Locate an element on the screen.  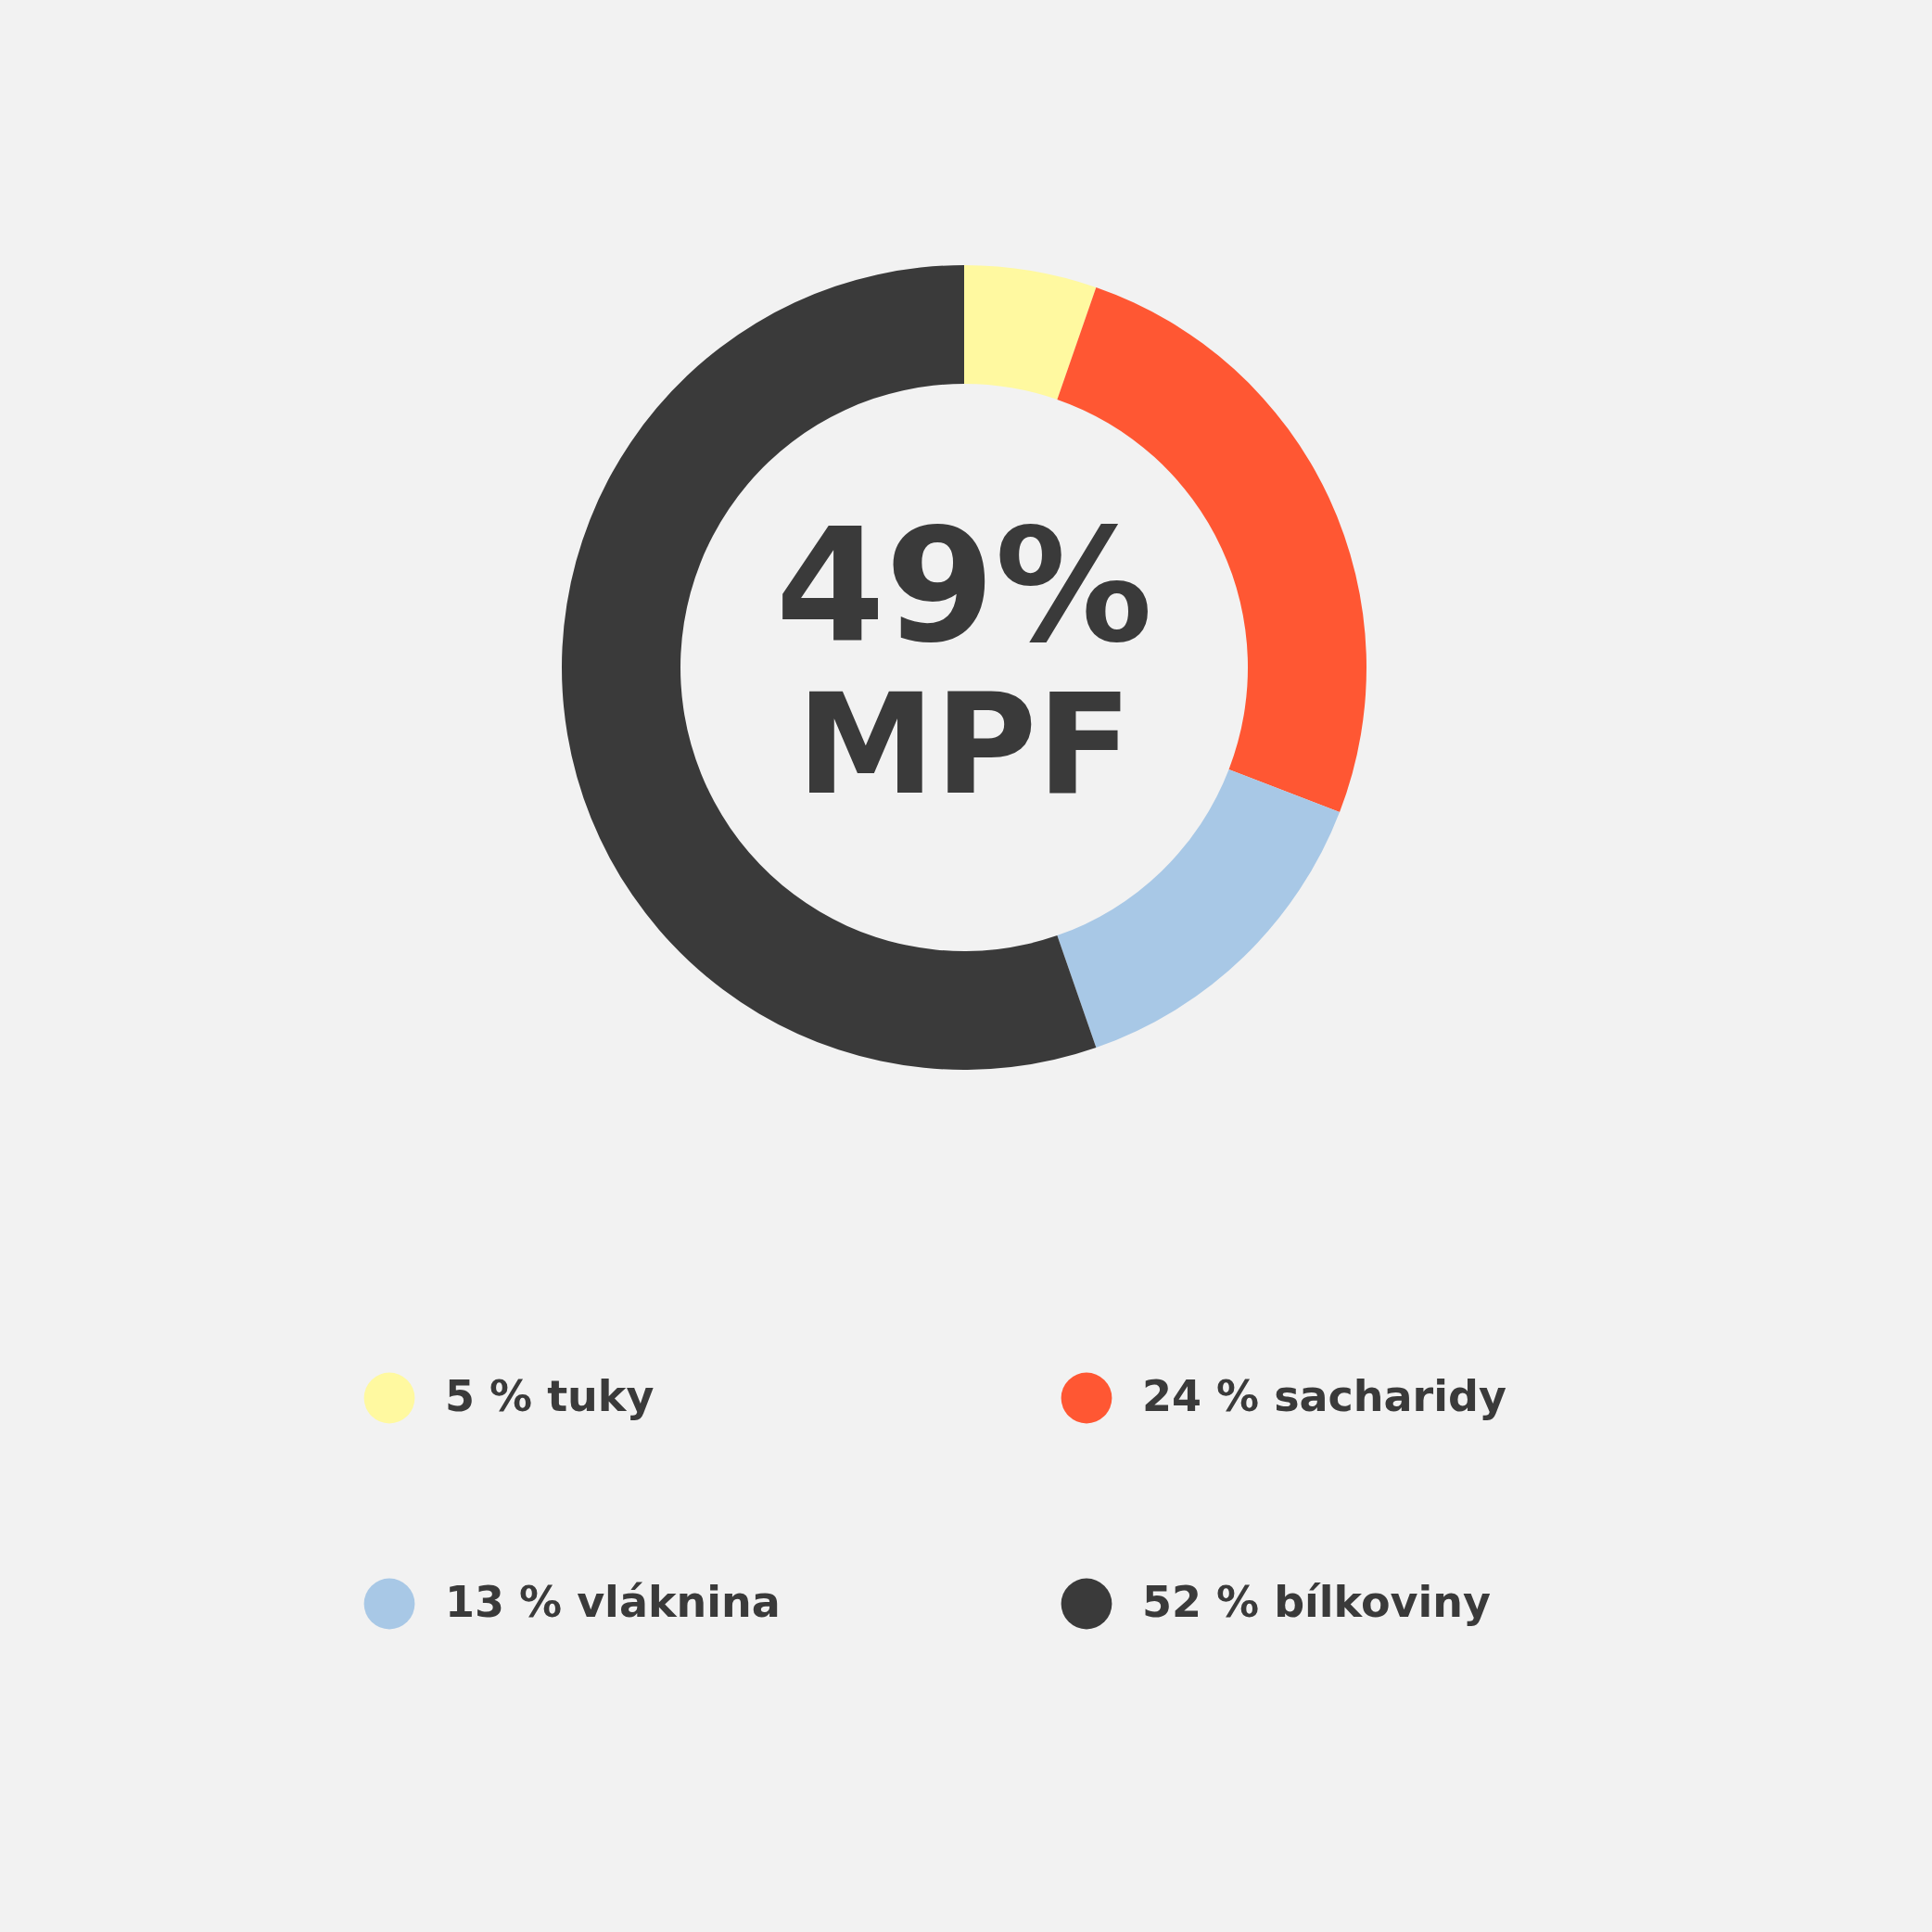
donut-slice is located at coordinates (1030, 332).